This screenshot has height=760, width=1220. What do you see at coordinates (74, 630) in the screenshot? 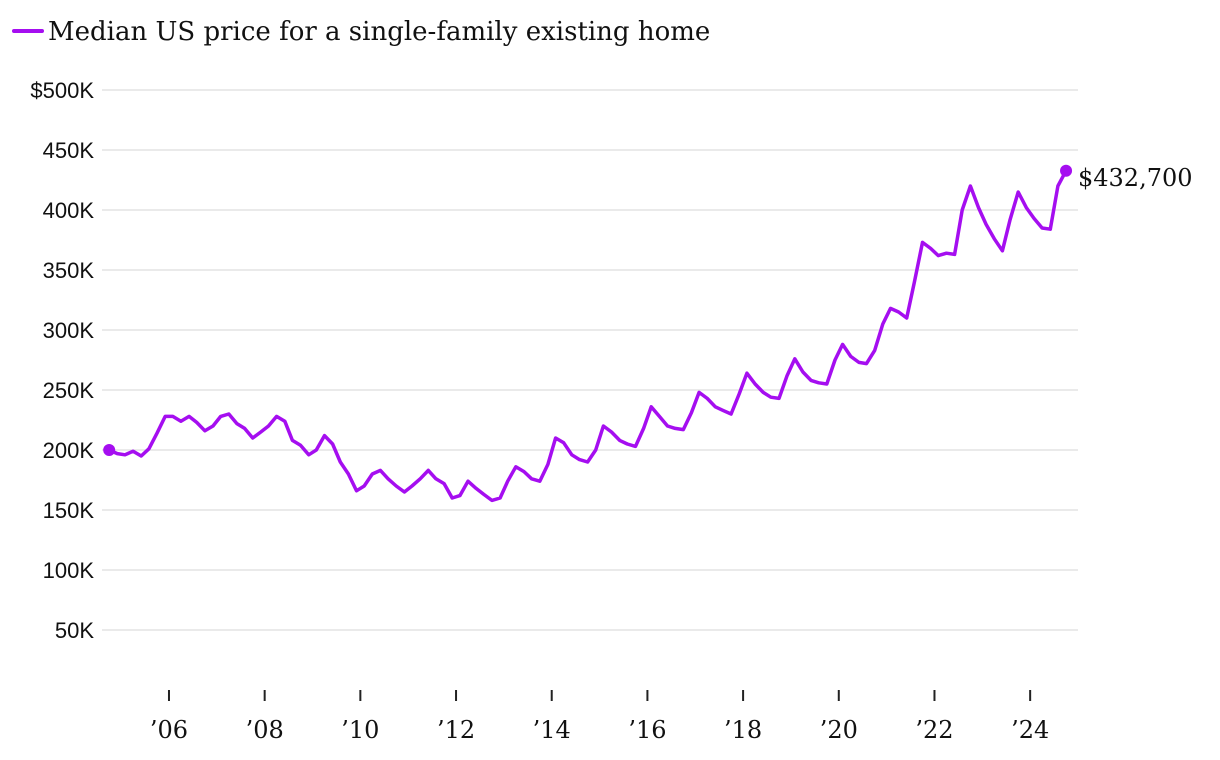
I see `y-tick-label: 50K` at bounding box center [74, 630].